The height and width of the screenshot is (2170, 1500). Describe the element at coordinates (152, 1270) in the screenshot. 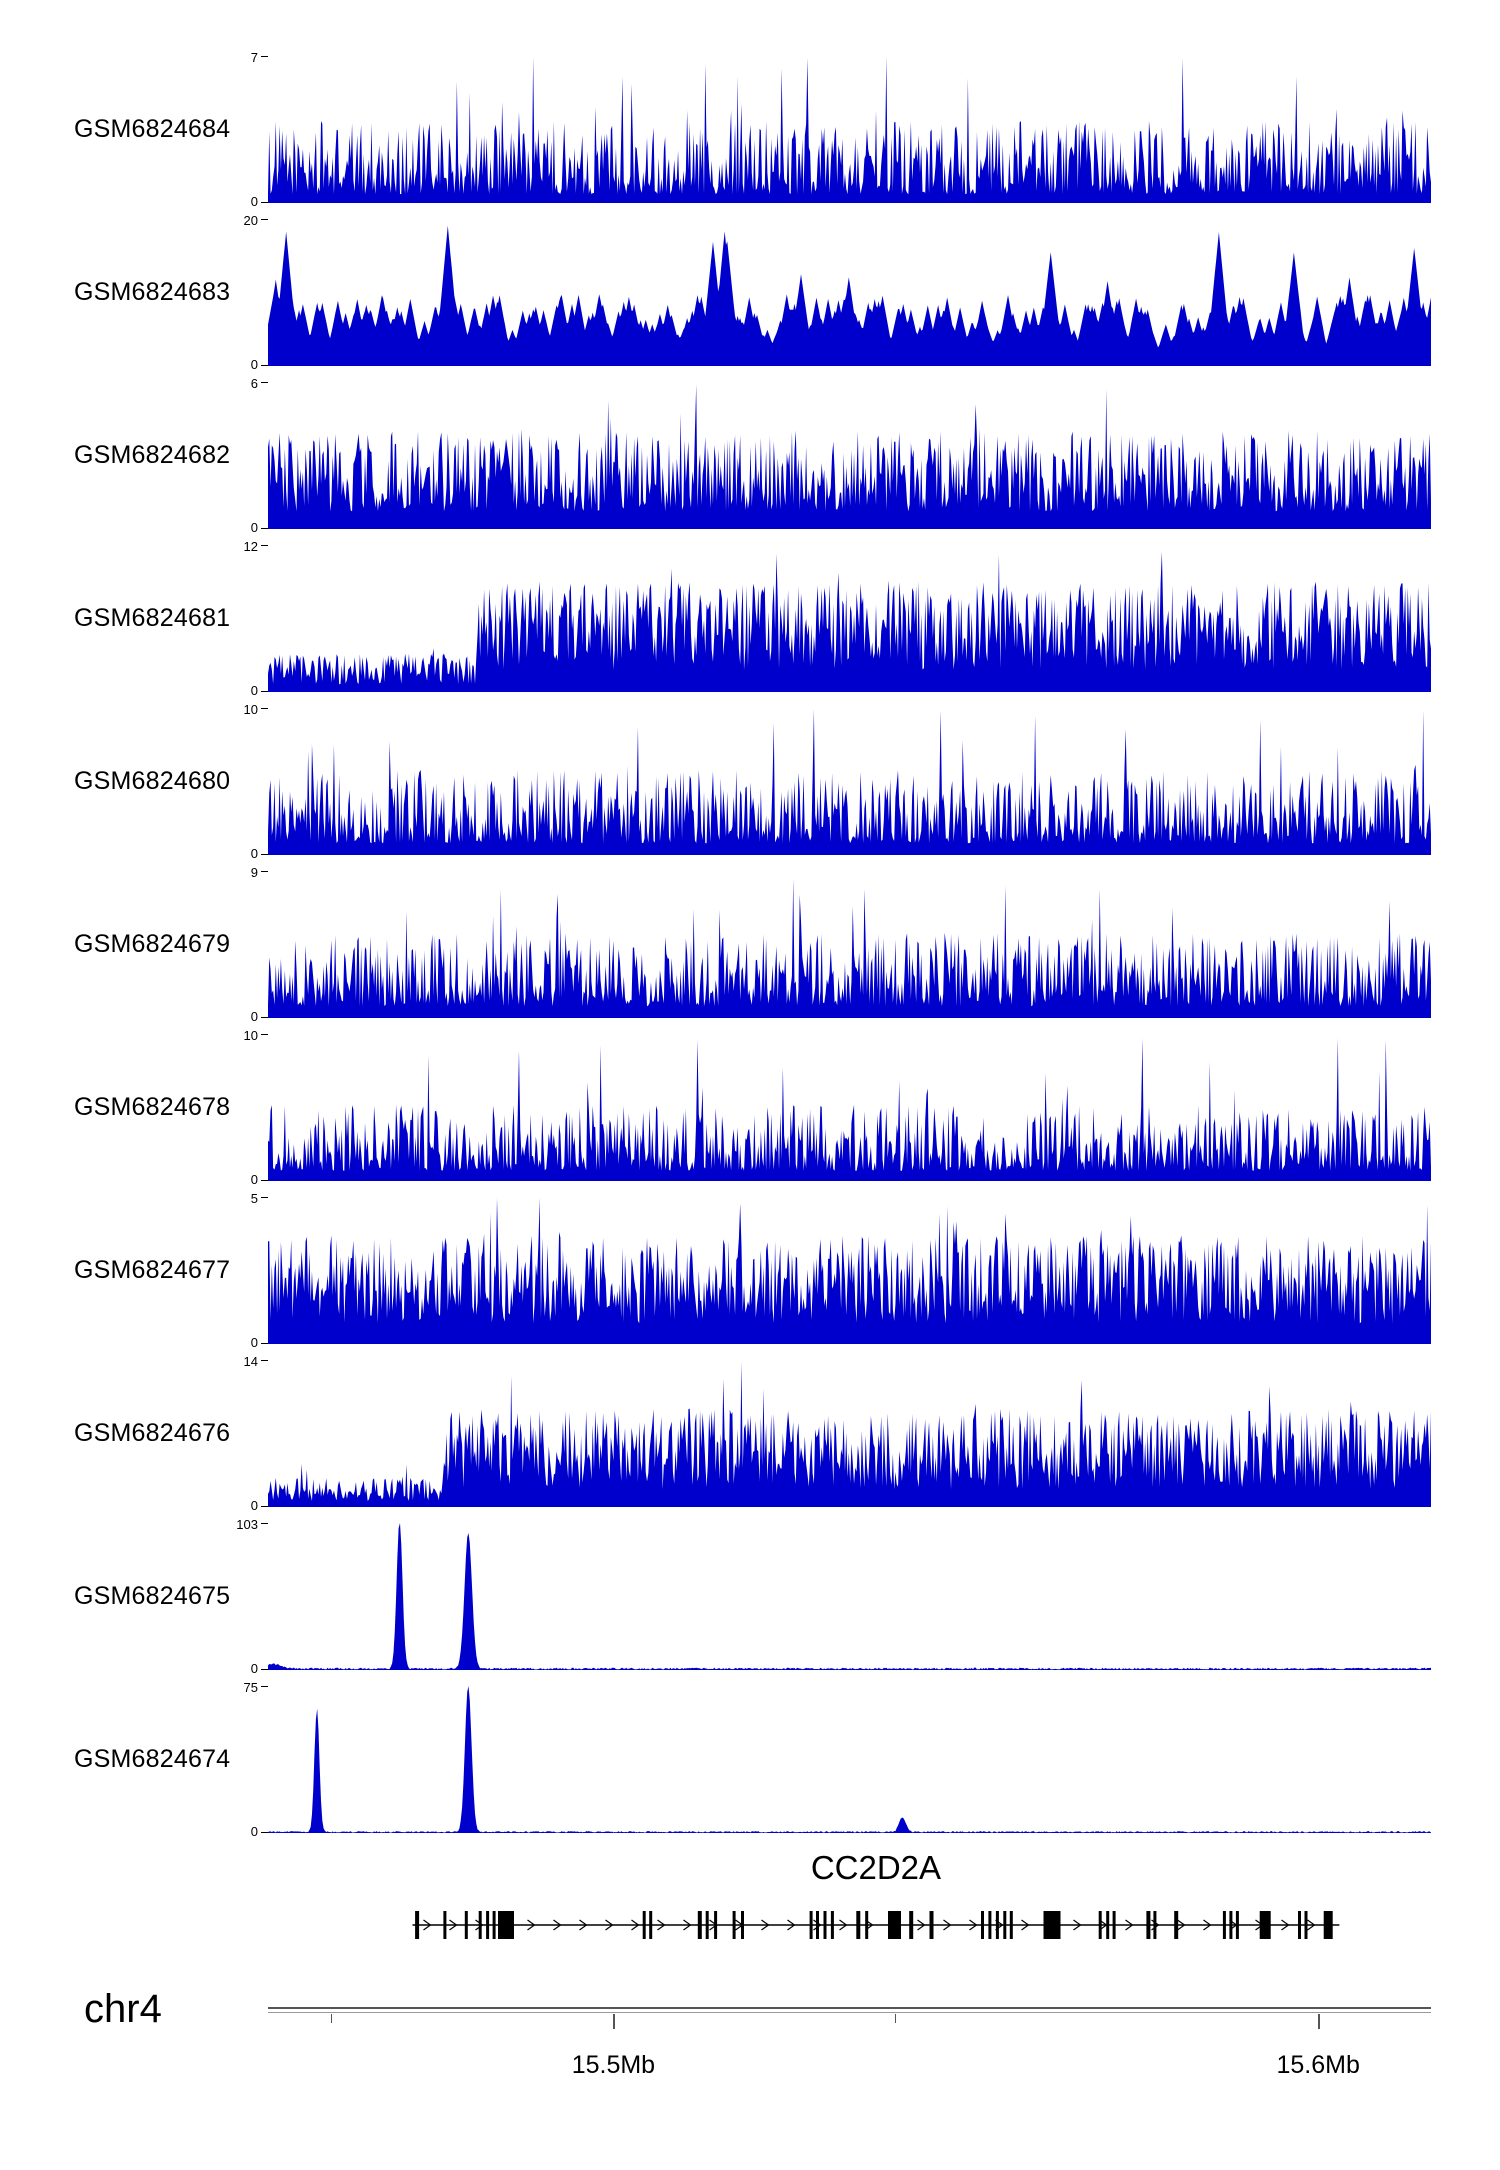

I see `track-label: GSM6824677` at that location.